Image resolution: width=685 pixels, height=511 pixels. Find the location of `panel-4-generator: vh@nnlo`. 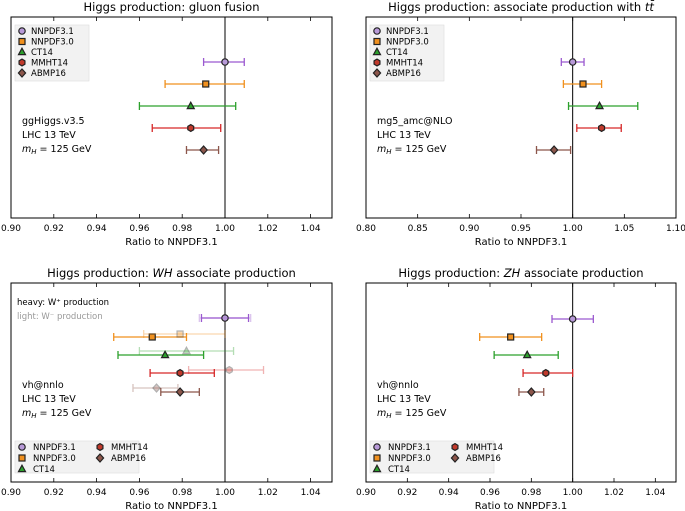

panel-4-generator: vh@nnlo is located at coordinates (398, 385).